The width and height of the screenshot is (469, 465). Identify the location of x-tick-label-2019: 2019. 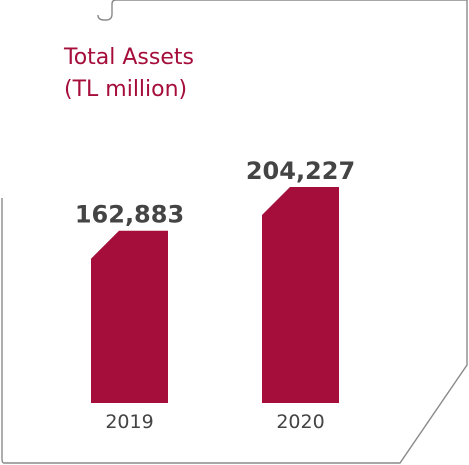
(129, 422).